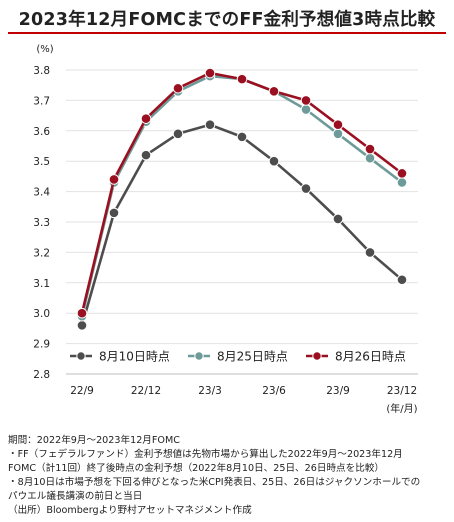 This screenshot has width=454, height=522. I want to click on y-tick-label: 3.4, so click(41, 193).